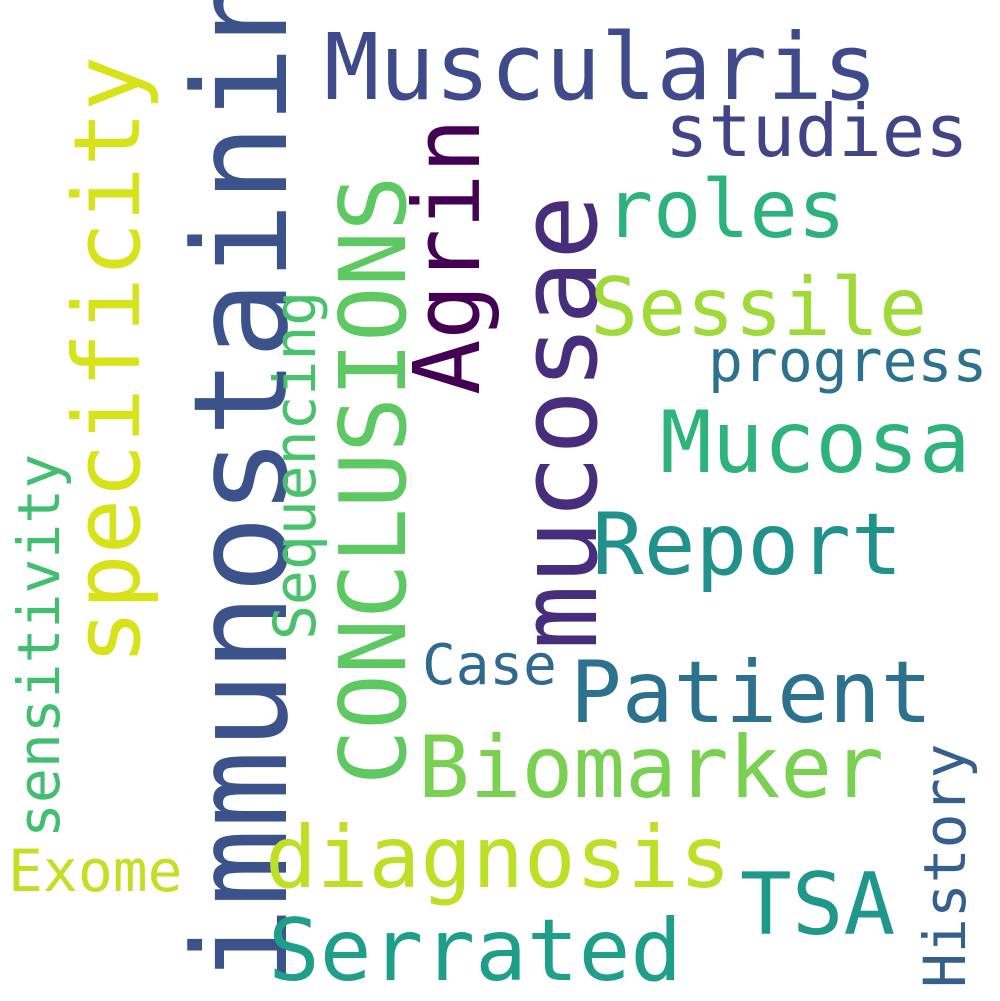  Describe the element at coordinates (95, 871) in the screenshot. I see `word-exome: Exome` at that location.